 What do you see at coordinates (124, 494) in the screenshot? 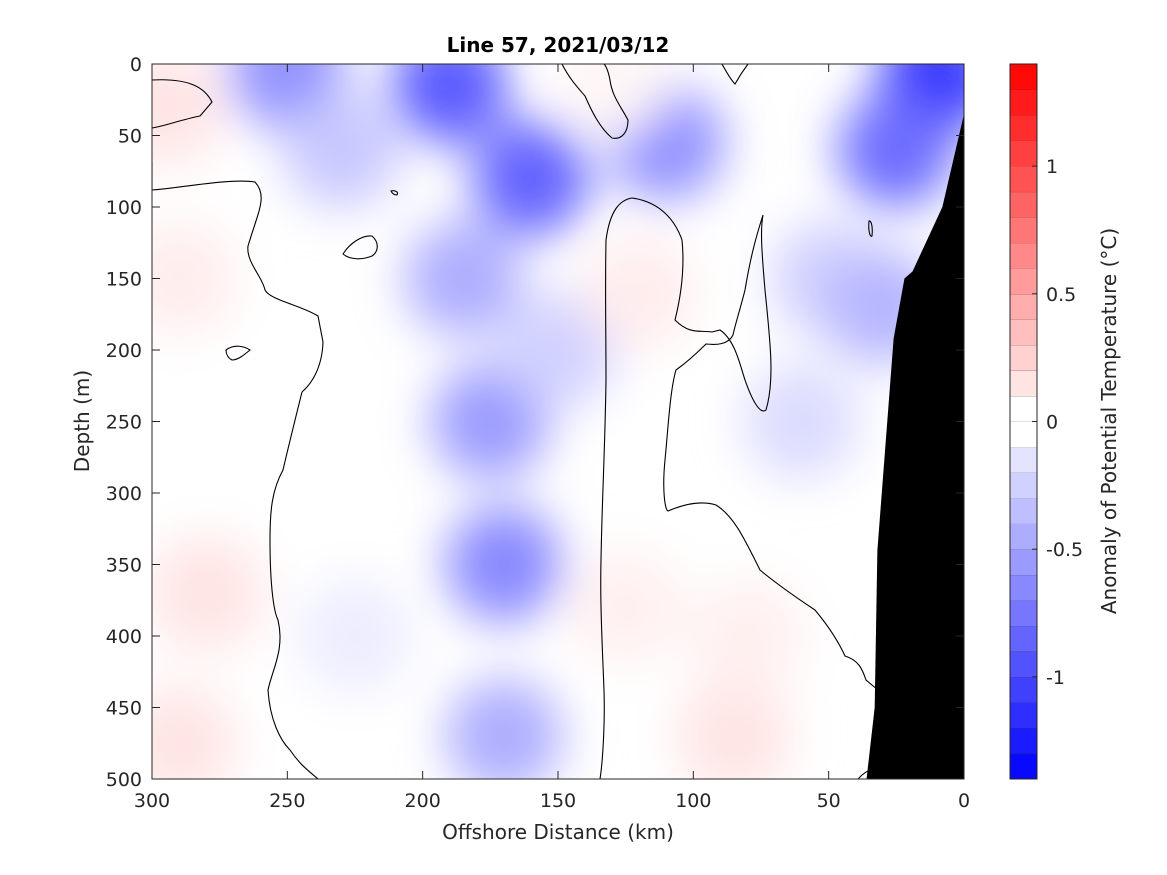
I see `y-tick-label: 300` at bounding box center [124, 494].